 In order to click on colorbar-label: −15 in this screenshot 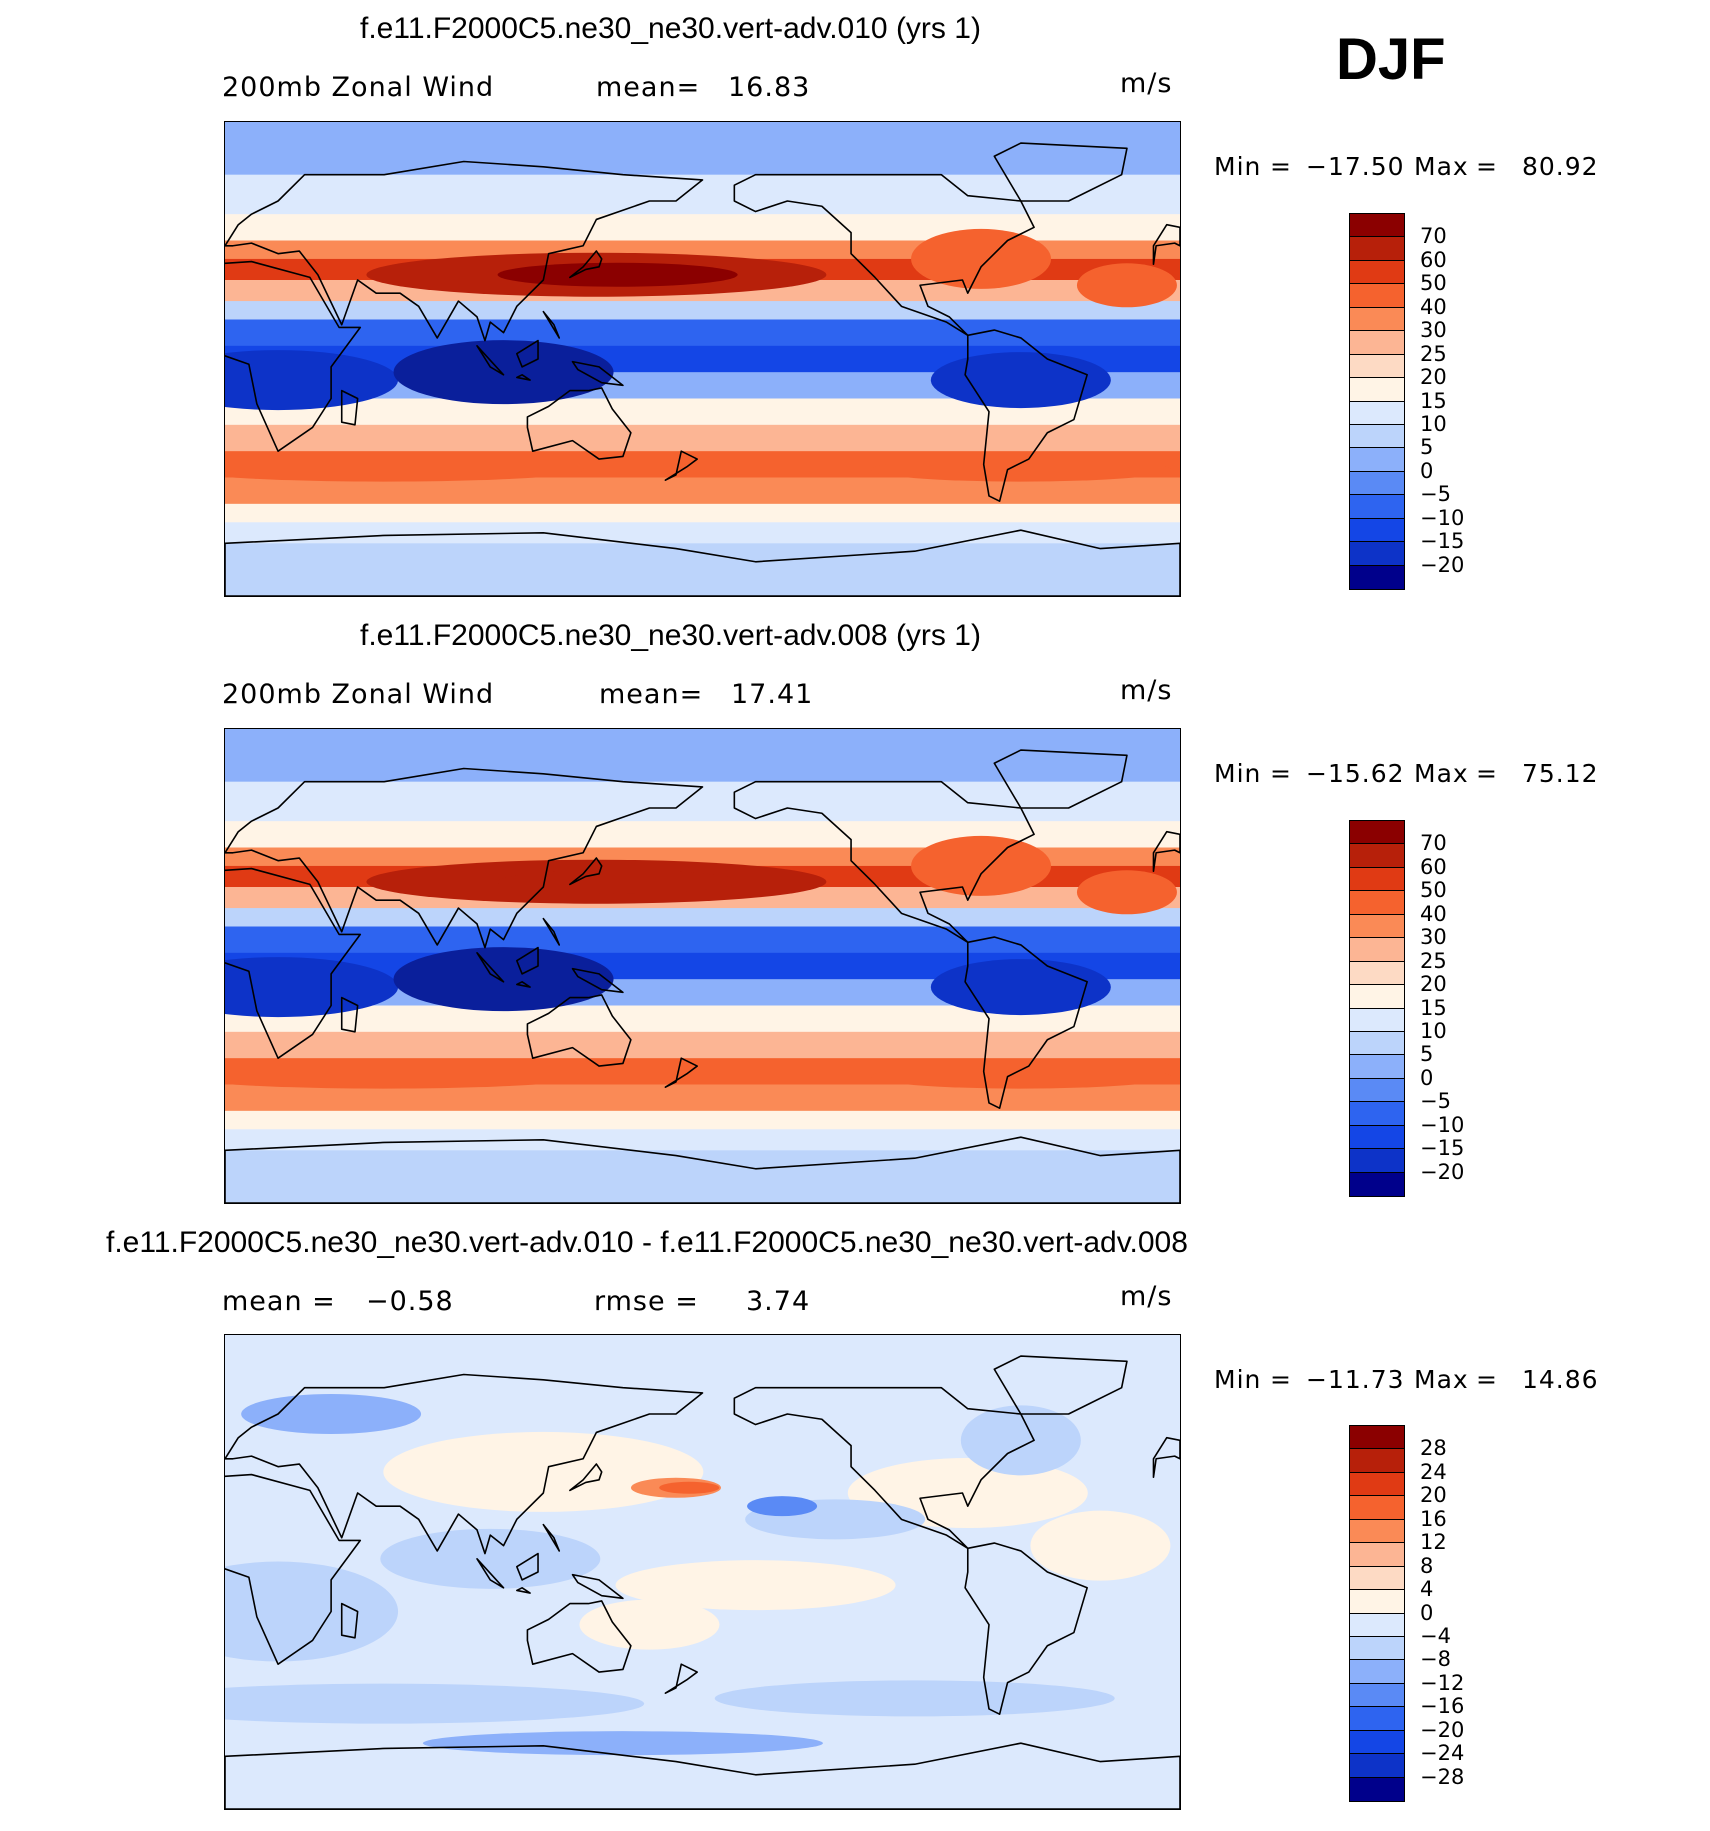, I will do `click(1442, 1148)`.